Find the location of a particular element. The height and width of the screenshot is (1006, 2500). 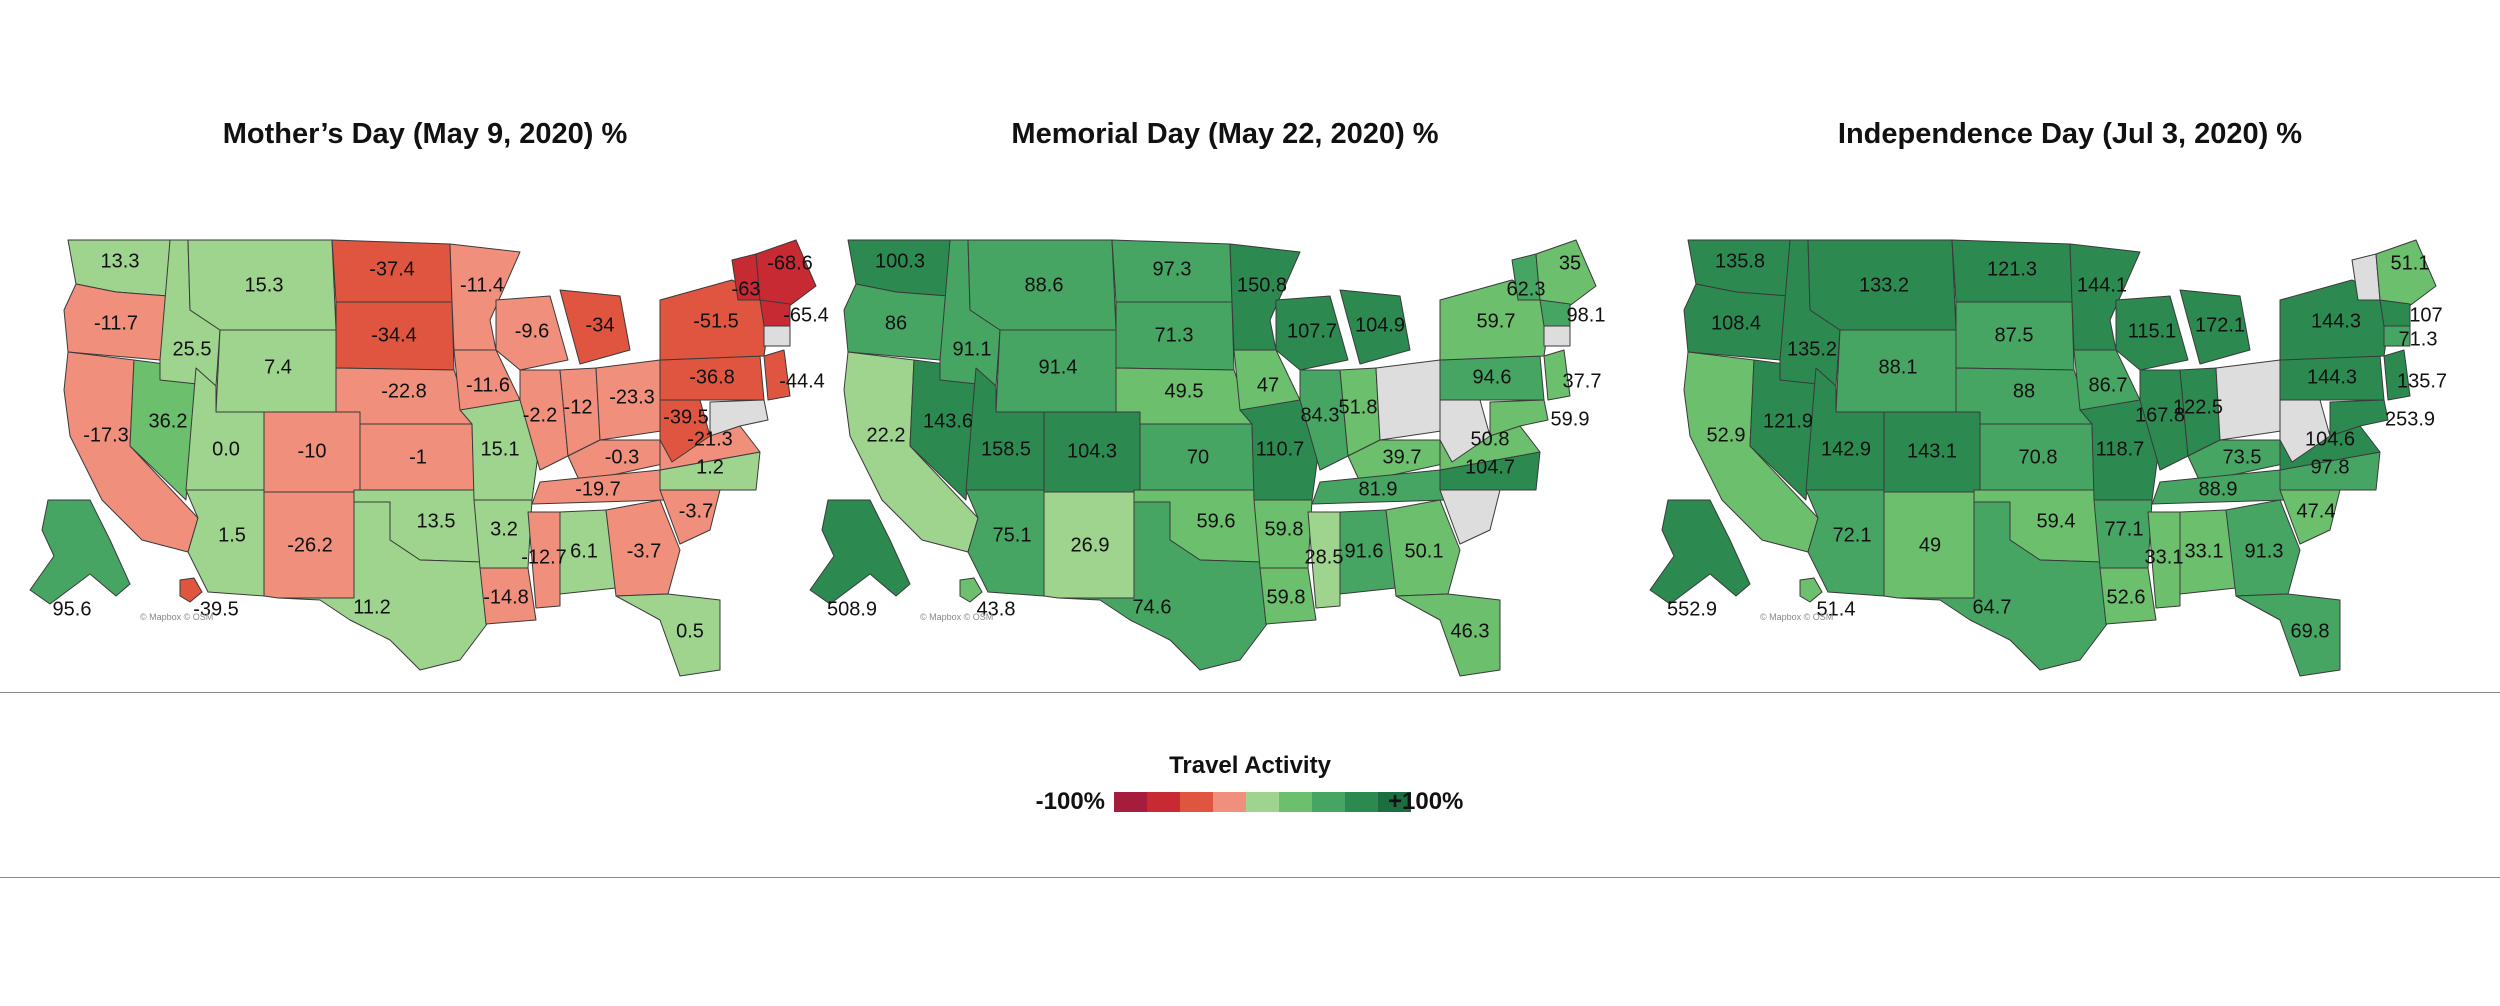

value-label-hi: 43.8 is located at coordinates (996, 609).